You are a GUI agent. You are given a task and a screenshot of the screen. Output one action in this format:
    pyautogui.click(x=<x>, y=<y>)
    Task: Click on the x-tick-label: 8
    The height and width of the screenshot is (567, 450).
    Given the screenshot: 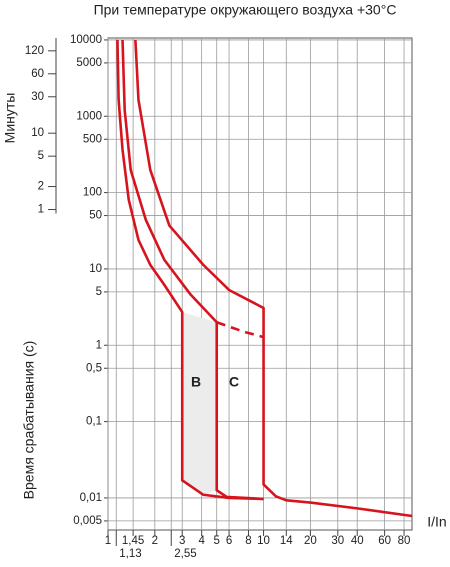 What is the action you would take?
    pyautogui.click(x=248, y=541)
    